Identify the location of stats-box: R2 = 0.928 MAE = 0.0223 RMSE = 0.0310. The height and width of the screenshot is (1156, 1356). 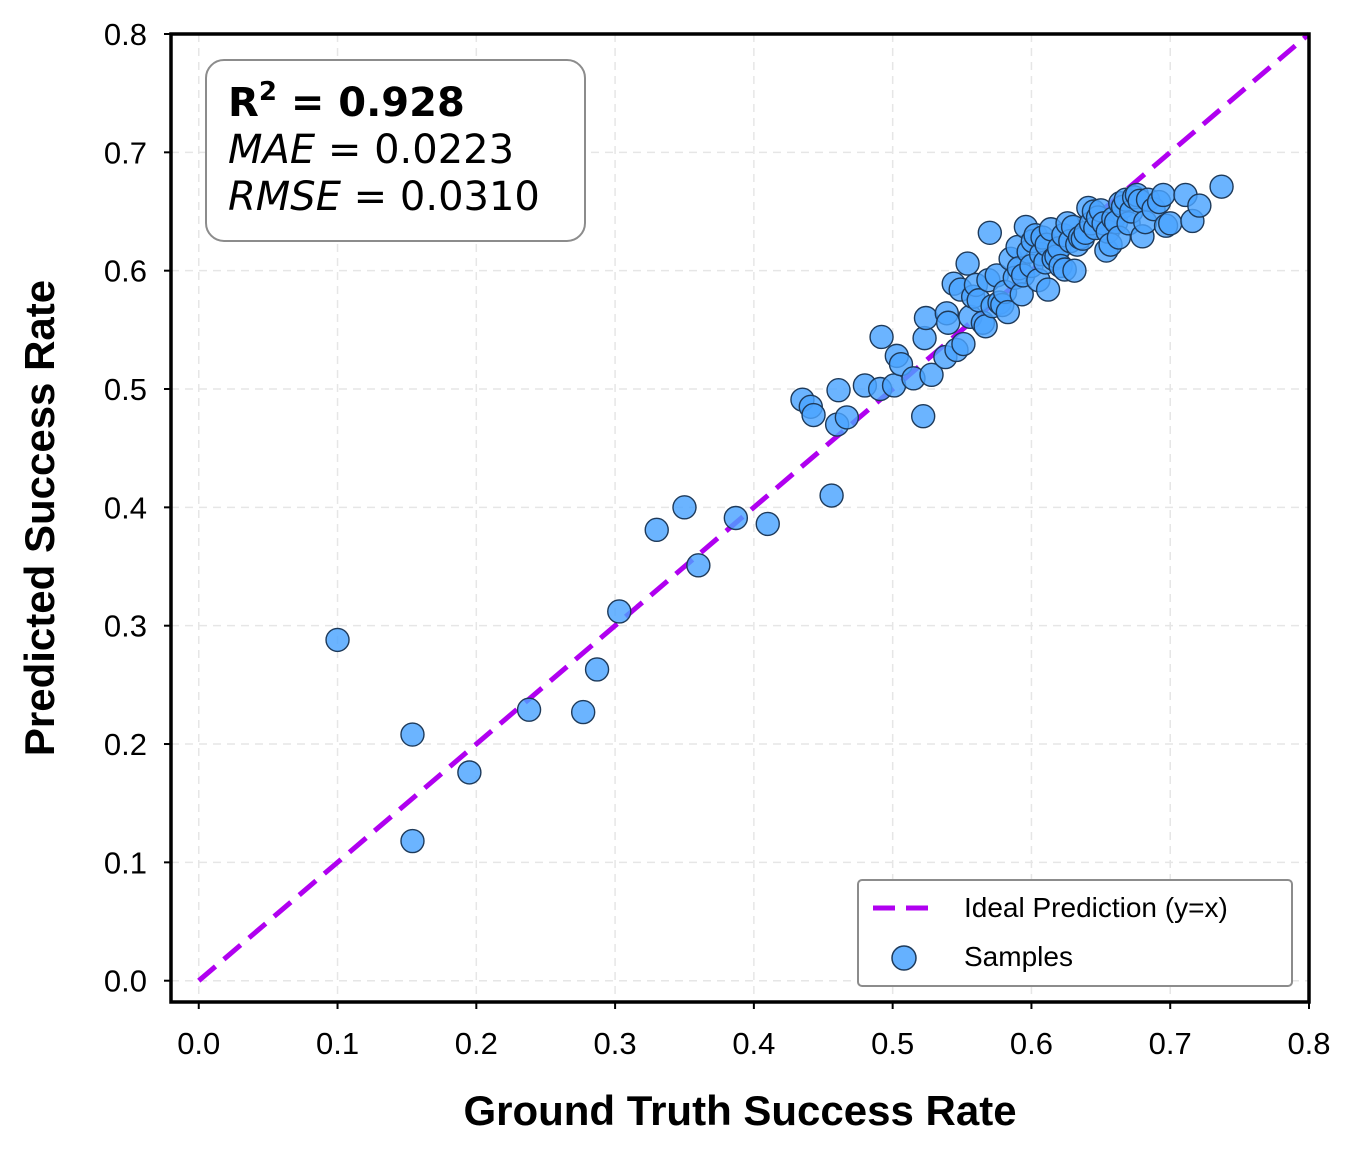
(395, 150).